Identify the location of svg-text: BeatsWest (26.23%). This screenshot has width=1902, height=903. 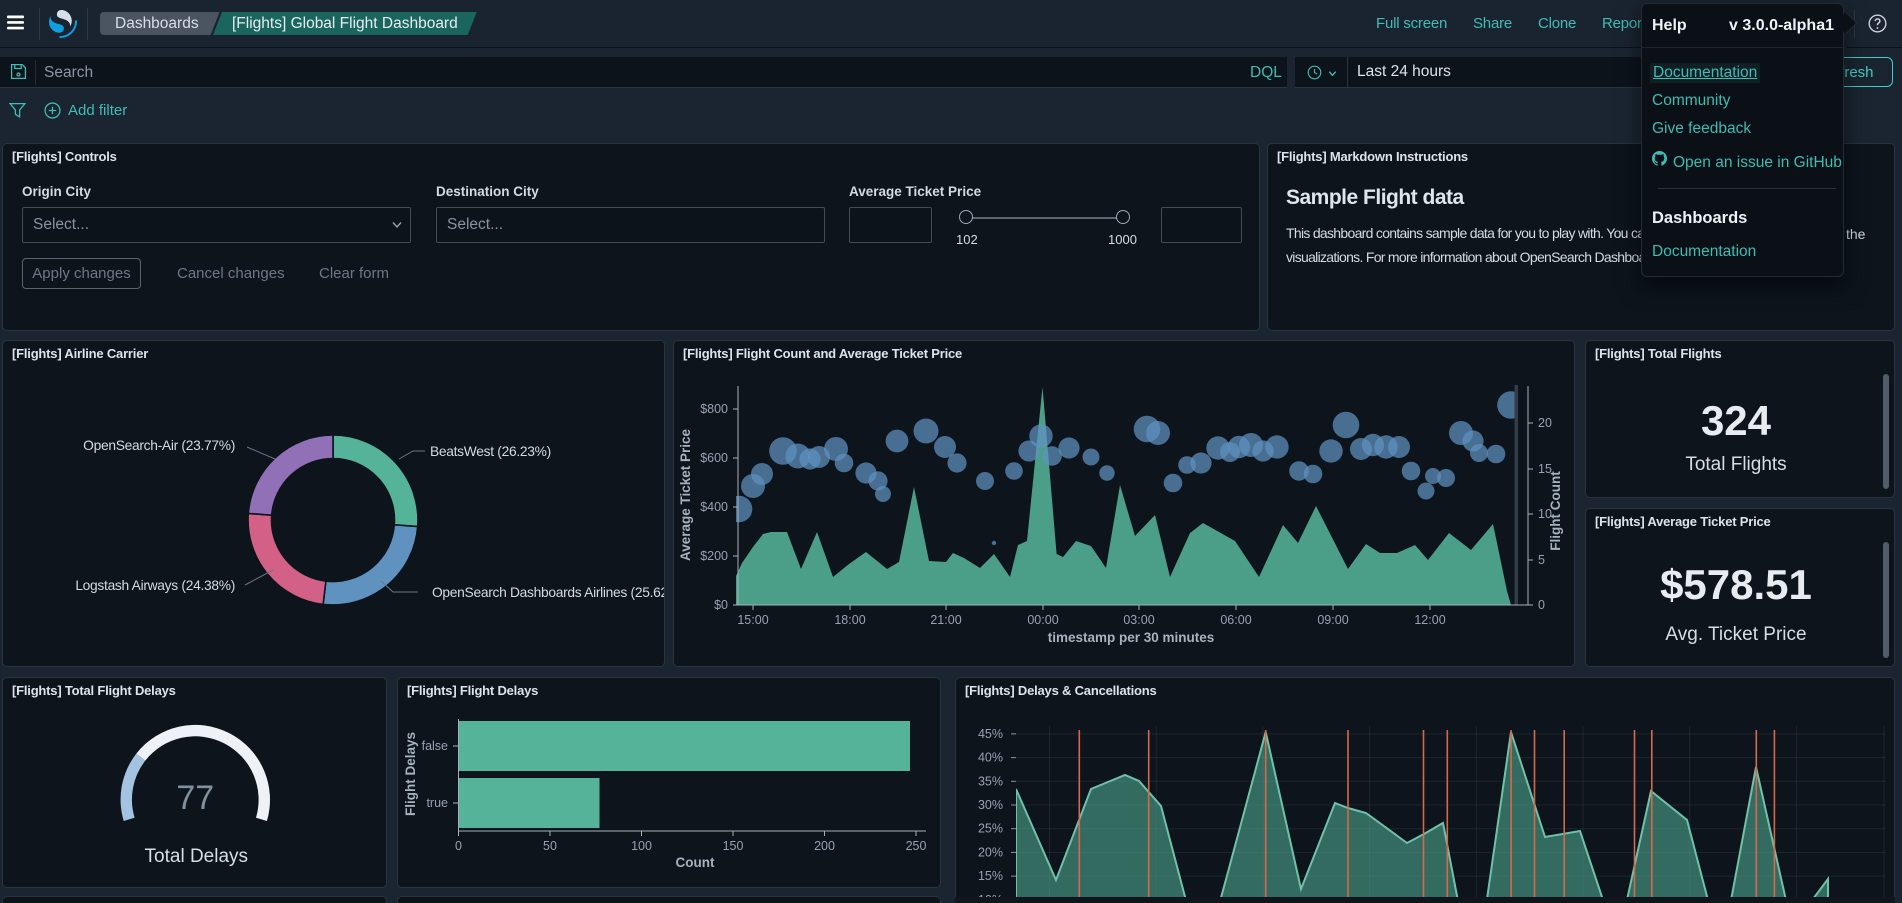
(490, 451).